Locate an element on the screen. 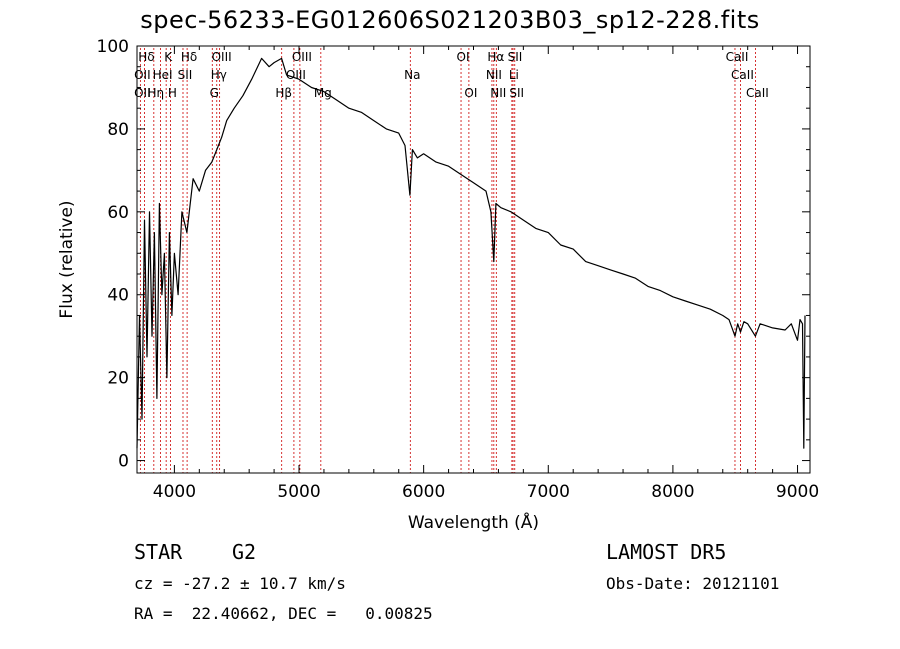 Image resolution: width=900 pixels, height=649 pixels. coordinates: RA = 22.40662, DEC = 0.00825 is located at coordinates (283, 613).